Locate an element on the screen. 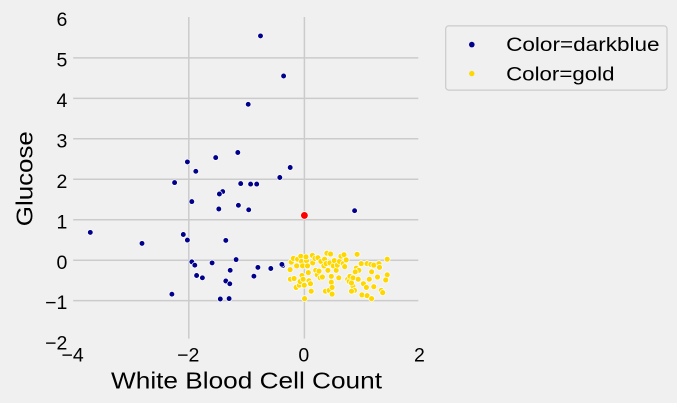 The image size is (677, 403). svg-text: 5 is located at coordinates (61, 61).